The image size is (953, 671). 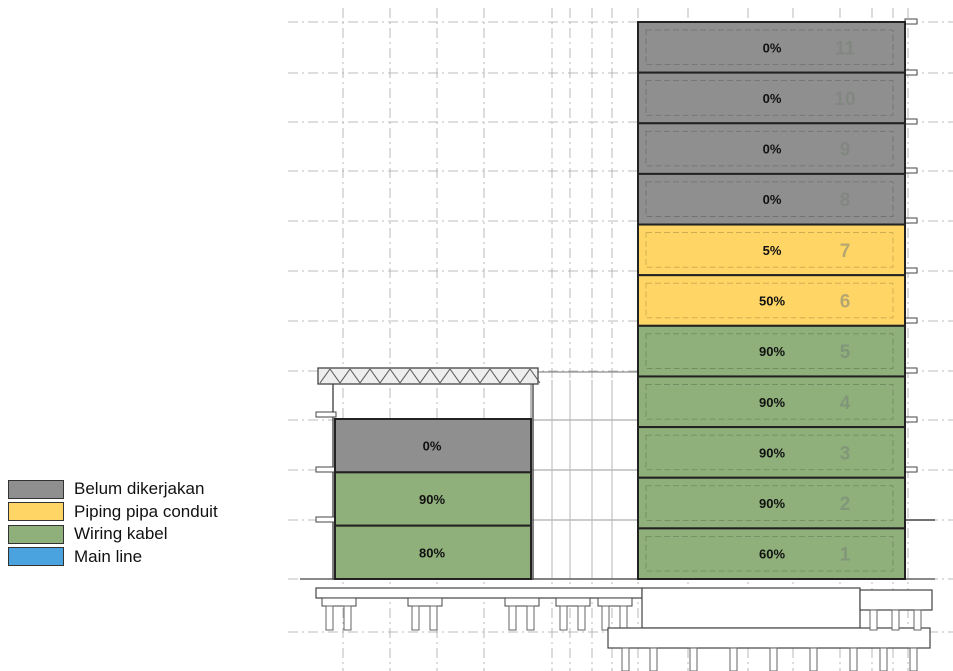 I want to click on floor-number: 11, so click(x=845, y=48).